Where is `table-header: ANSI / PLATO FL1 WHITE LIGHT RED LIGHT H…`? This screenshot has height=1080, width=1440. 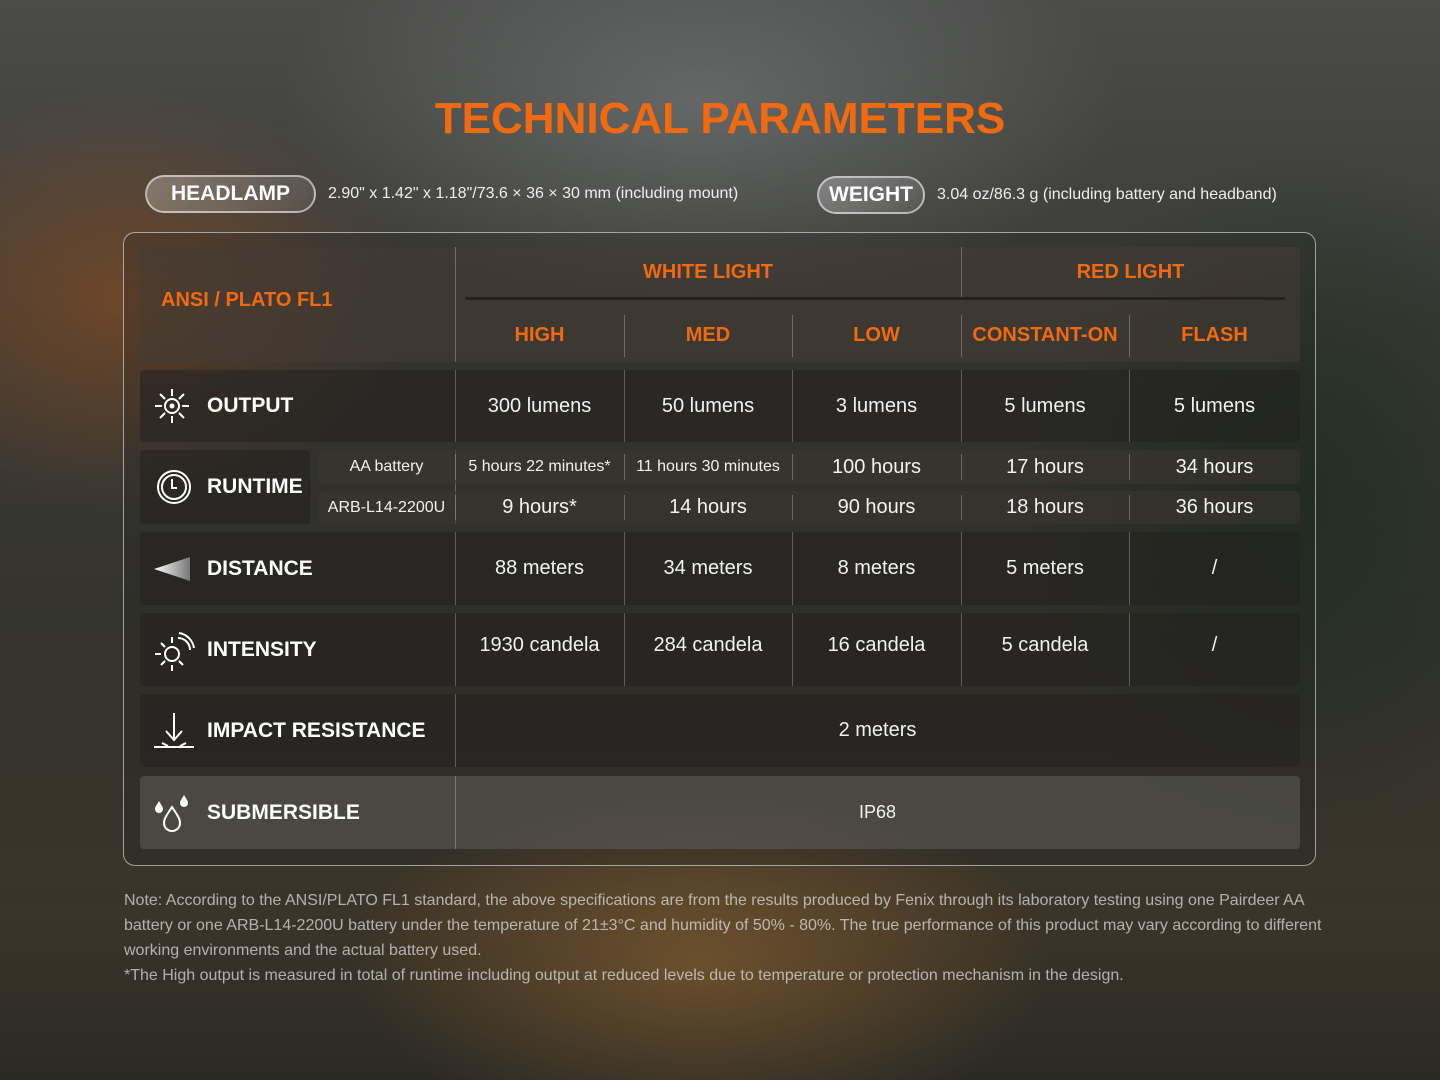
table-header: ANSI / PLATO FL1 WHITE LIGHT RED LIGHT H… is located at coordinates (720, 304).